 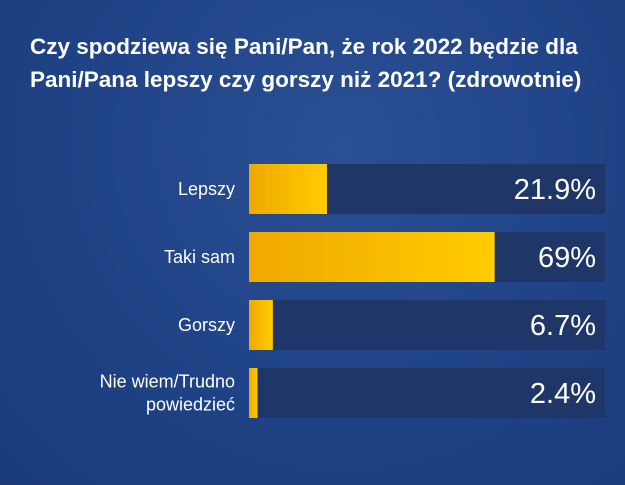 What do you see at coordinates (391, 189) in the screenshot?
I see `bar-row: Lepszy 21.9%` at bounding box center [391, 189].